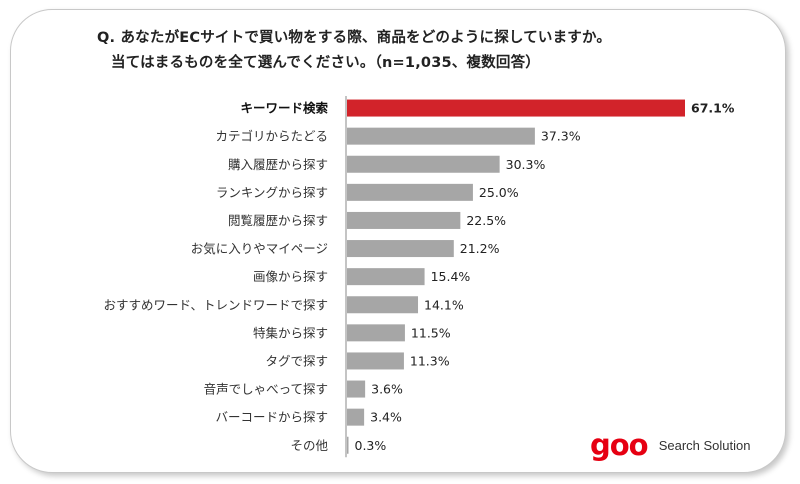 The image size is (800, 484). What do you see at coordinates (444, 304) in the screenshot?
I see `value-label-7: 14.1%` at bounding box center [444, 304].